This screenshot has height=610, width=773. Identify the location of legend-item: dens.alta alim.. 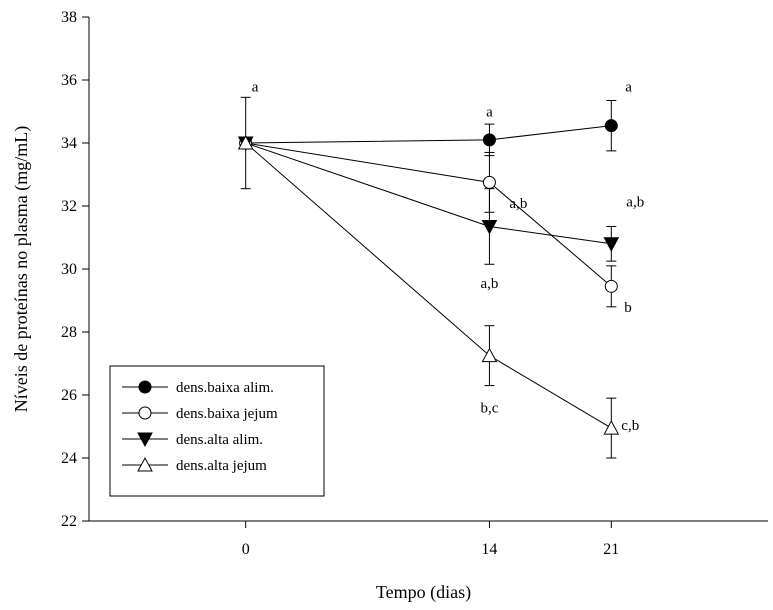
(192, 440).